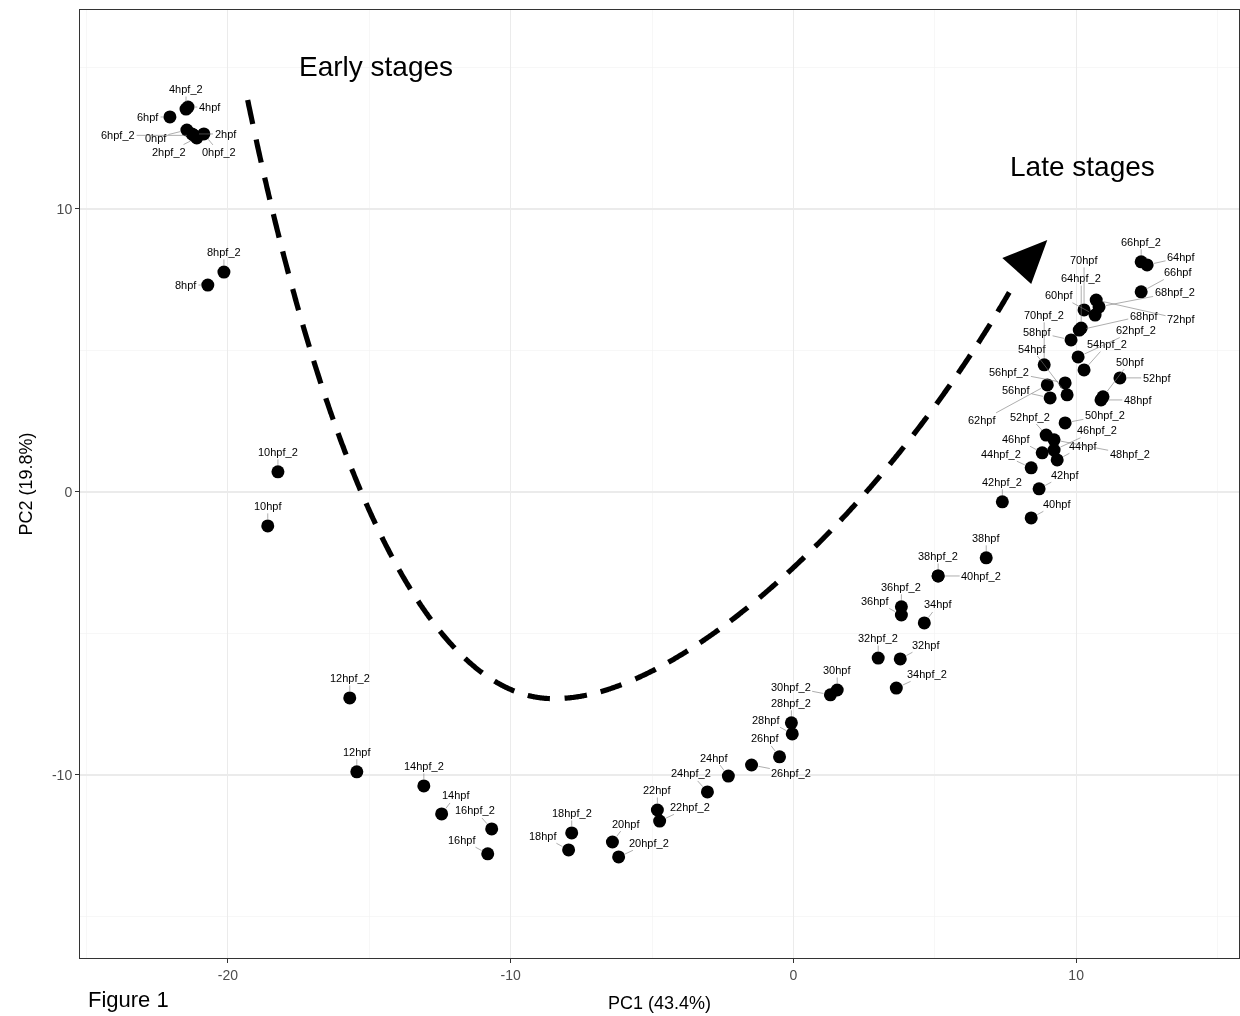 The image size is (1240, 1016). I want to click on y-tick-label: 0, so click(68, 491).